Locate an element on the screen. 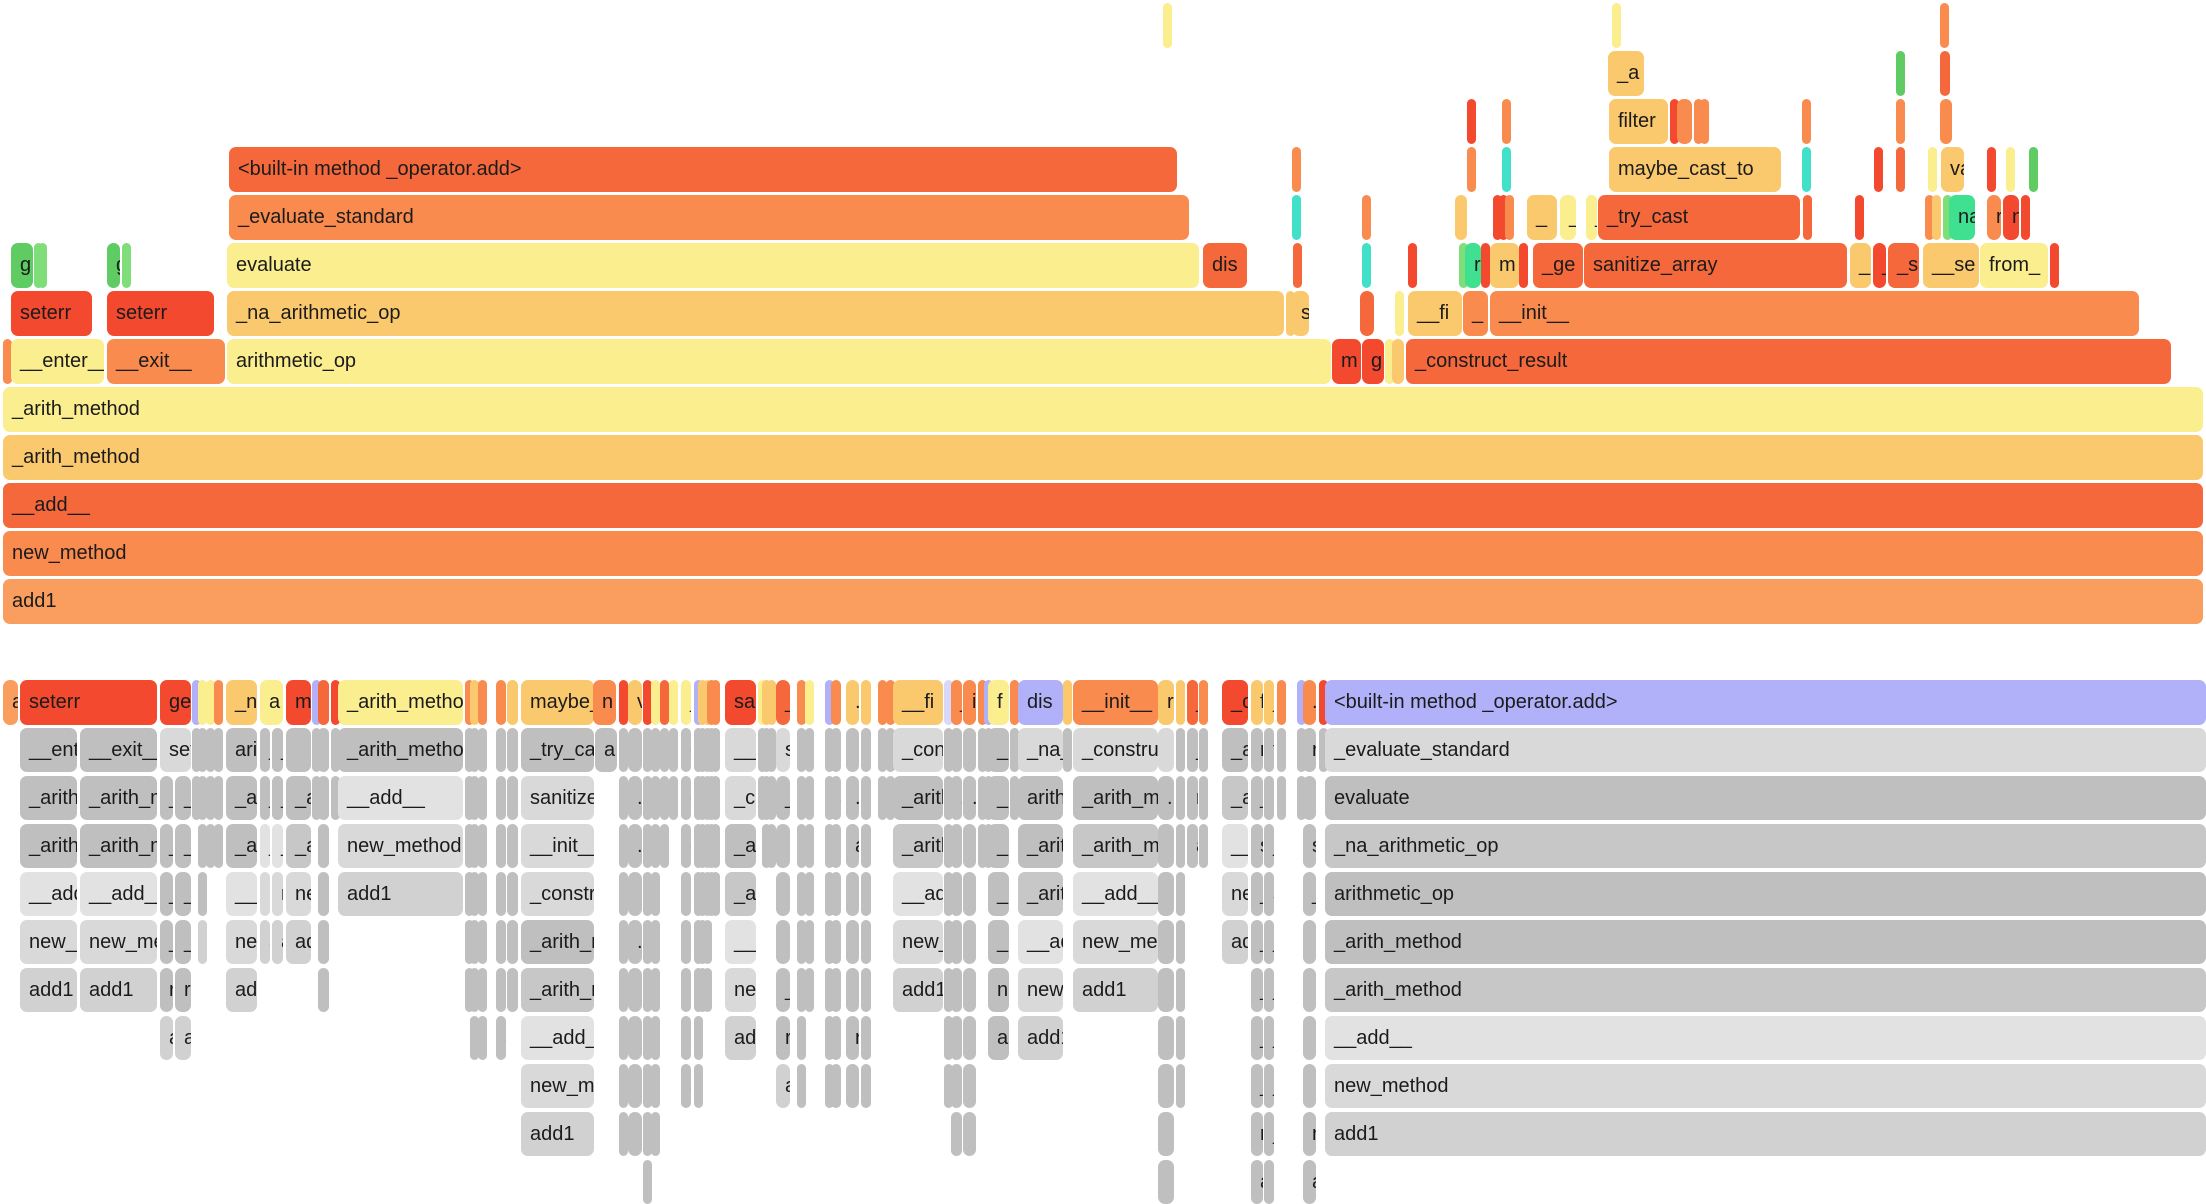  frame-na: na is located at coordinates (1962, 217).